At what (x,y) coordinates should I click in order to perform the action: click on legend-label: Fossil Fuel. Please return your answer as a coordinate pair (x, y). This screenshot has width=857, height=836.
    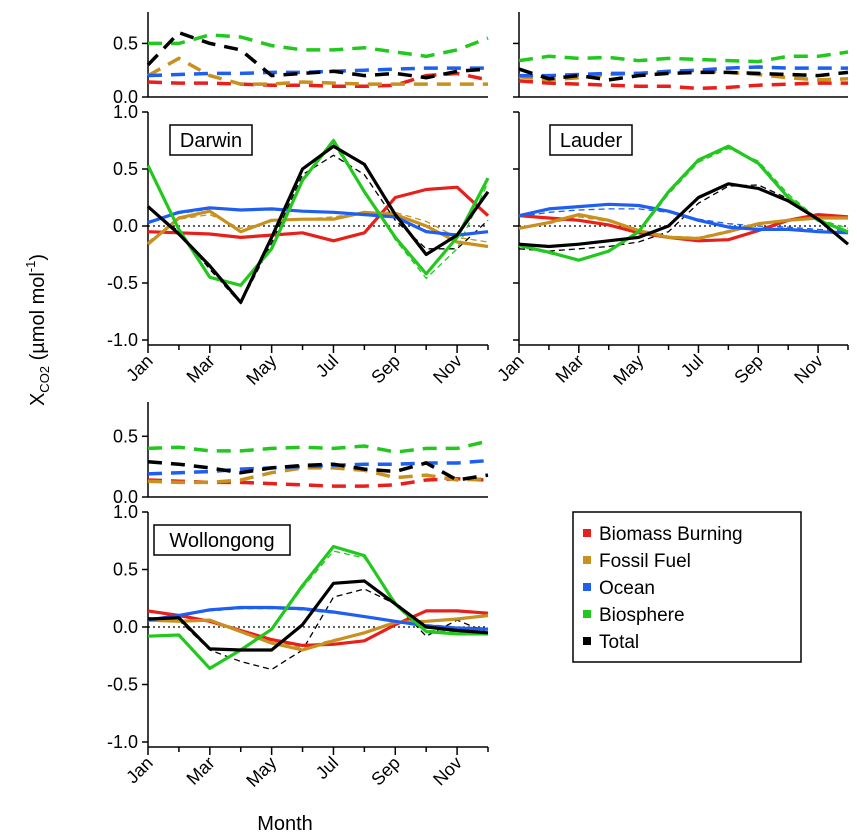
    Looking at the image, I should click on (645, 561).